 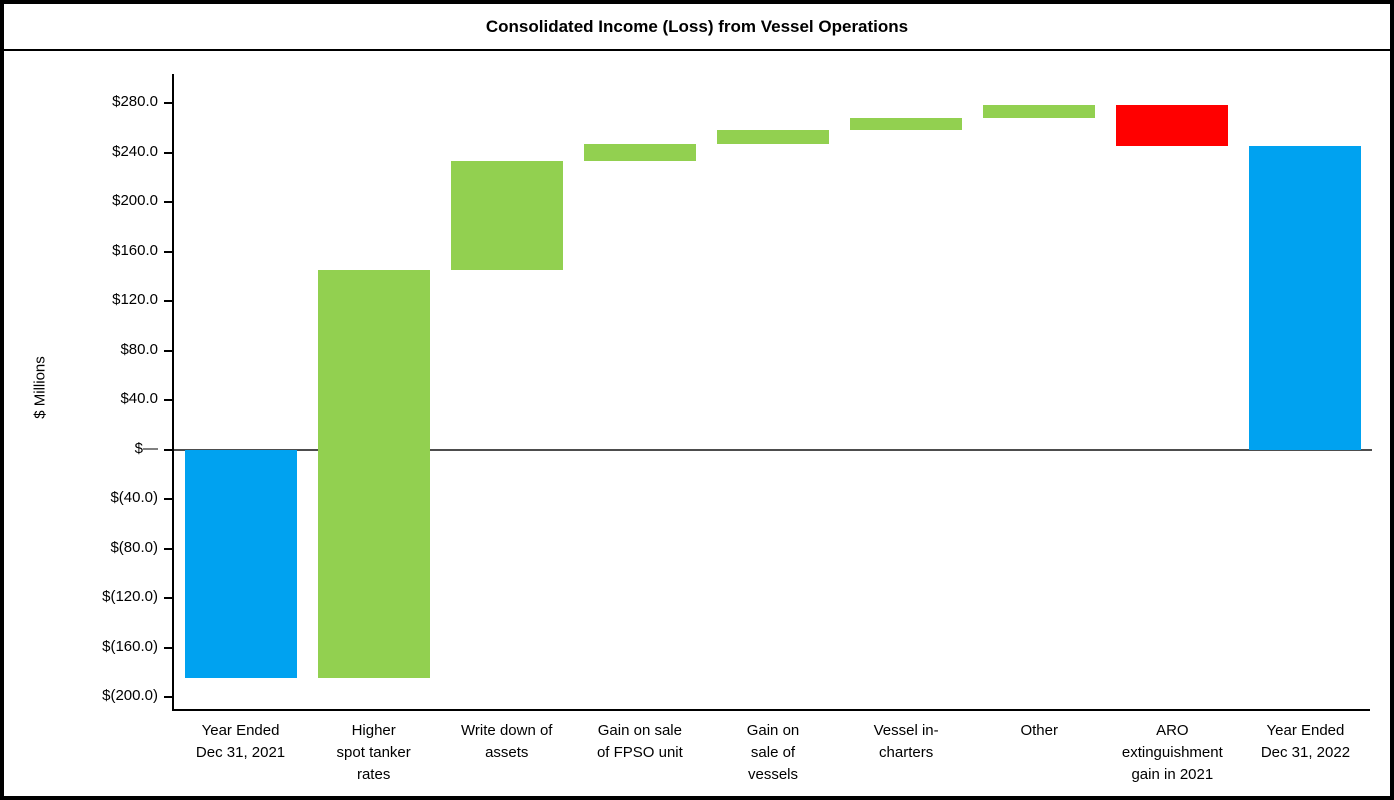 I want to click on x-category-label: Other, so click(x=1039, y=730).